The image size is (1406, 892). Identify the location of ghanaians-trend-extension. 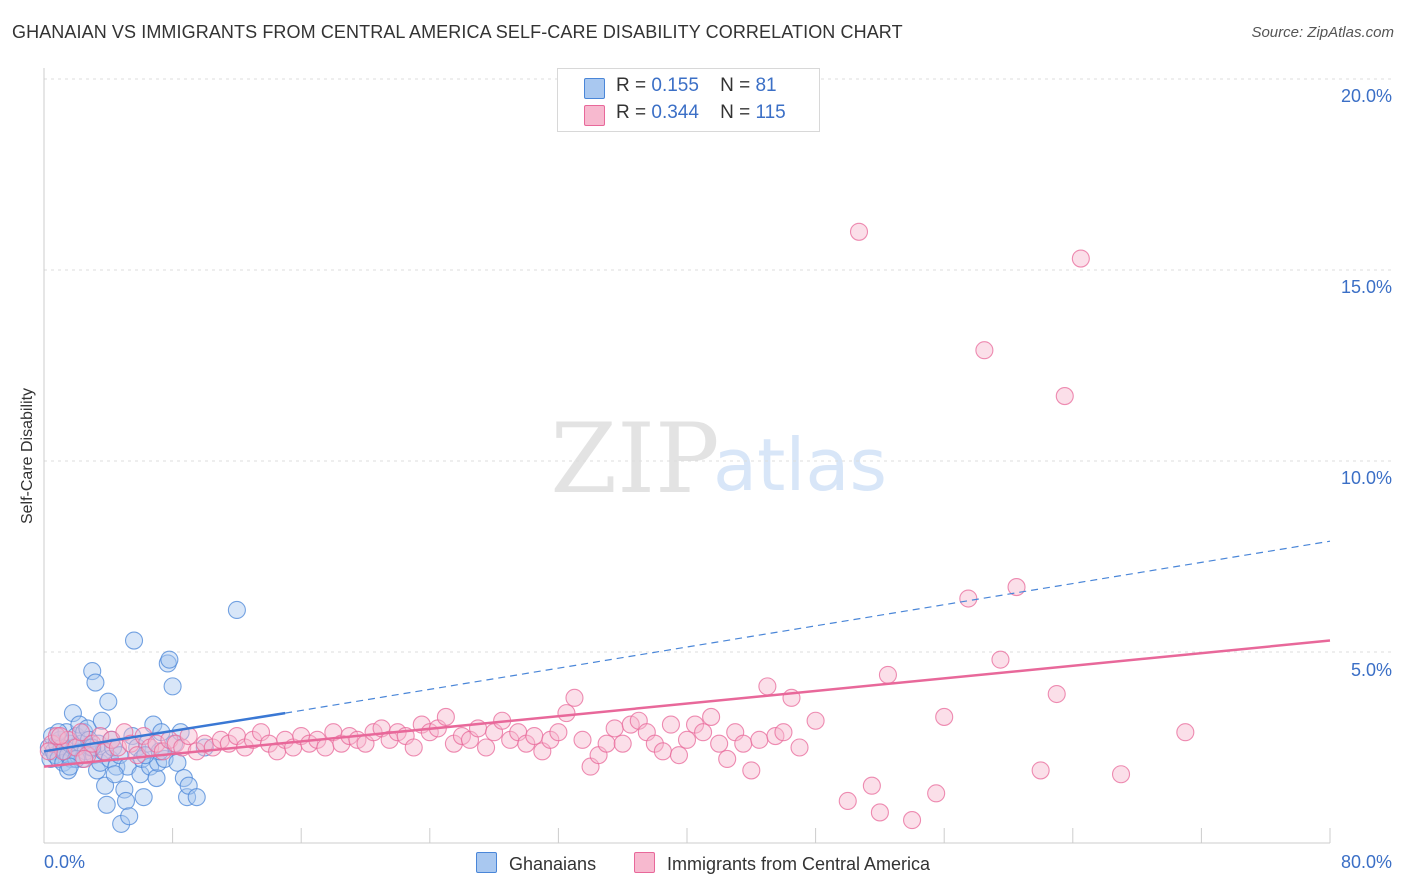
(808, 627).